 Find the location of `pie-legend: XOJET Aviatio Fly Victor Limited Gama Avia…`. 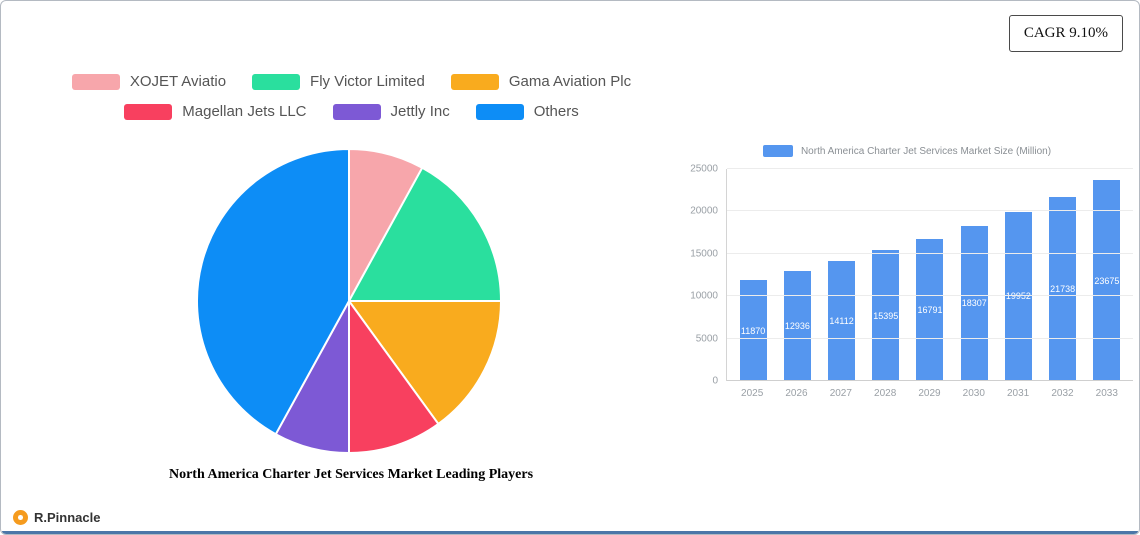

pie-legend: XOJET Aviatio Fly Victor Limited Gama Avia… is located at coordinates (351, 96).